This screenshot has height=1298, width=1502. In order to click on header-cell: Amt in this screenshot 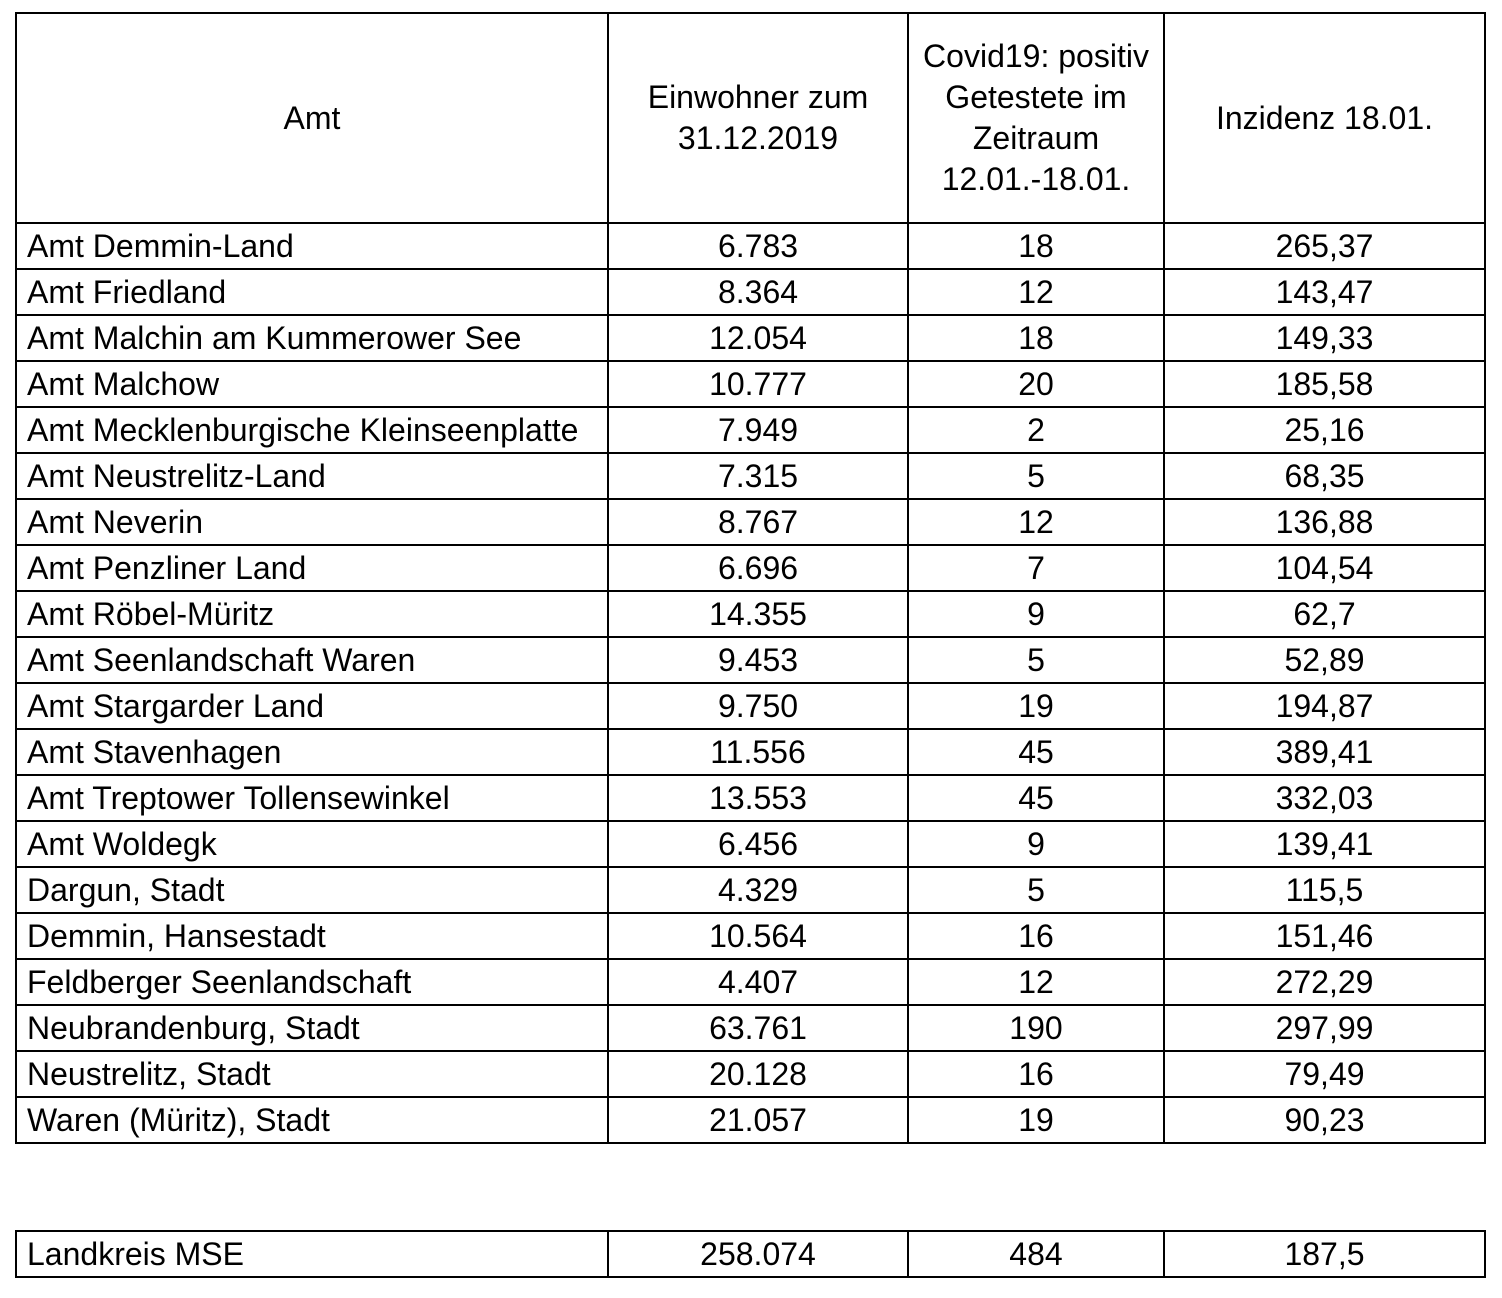, I will do `click(312, 118)`.